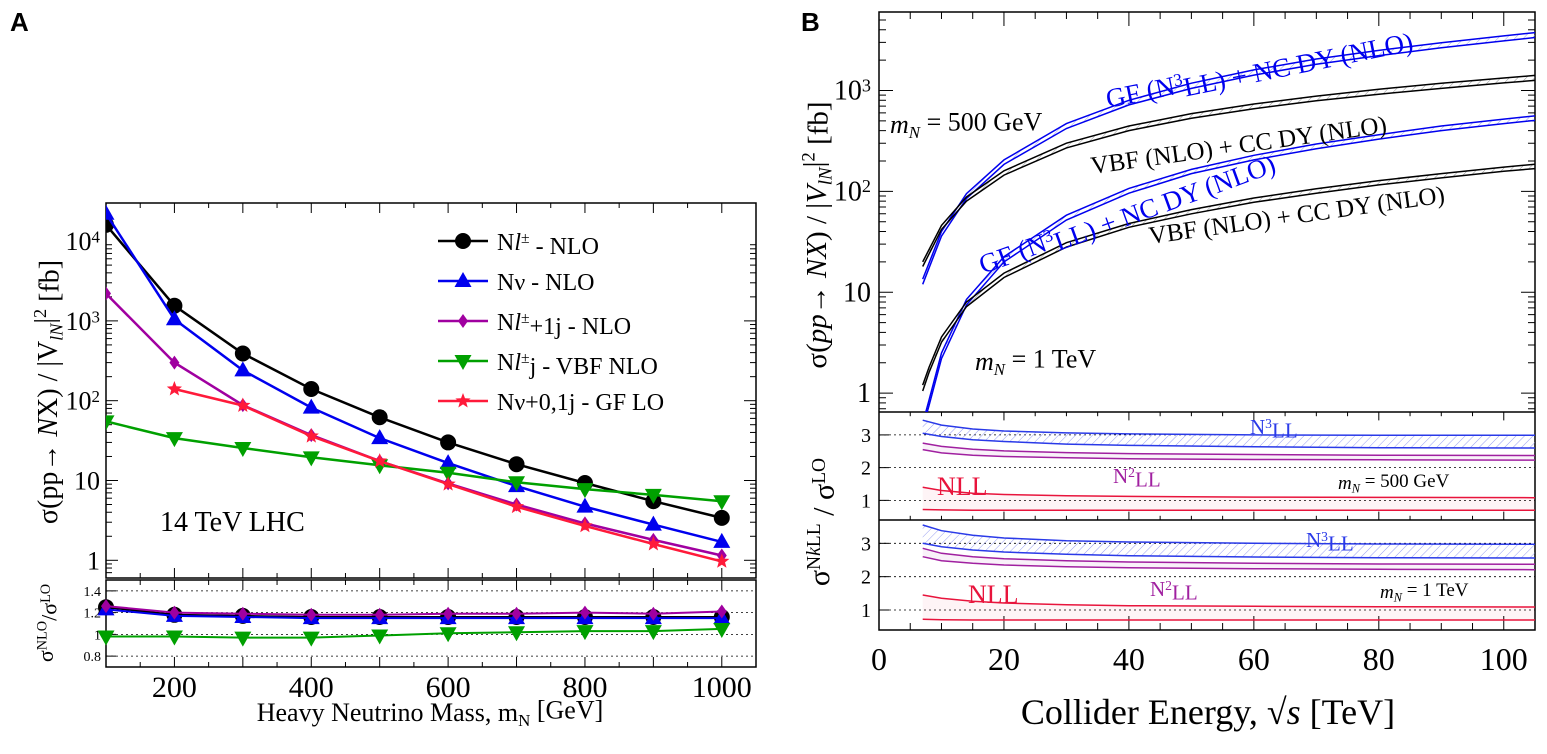 This screenshot has width=1547, height=754. What do you see at coordinates (577, 365) in the screenshot?
I see `legend-entry-3: Nl±j - VBF NLO` at bounding box center [577, 365].